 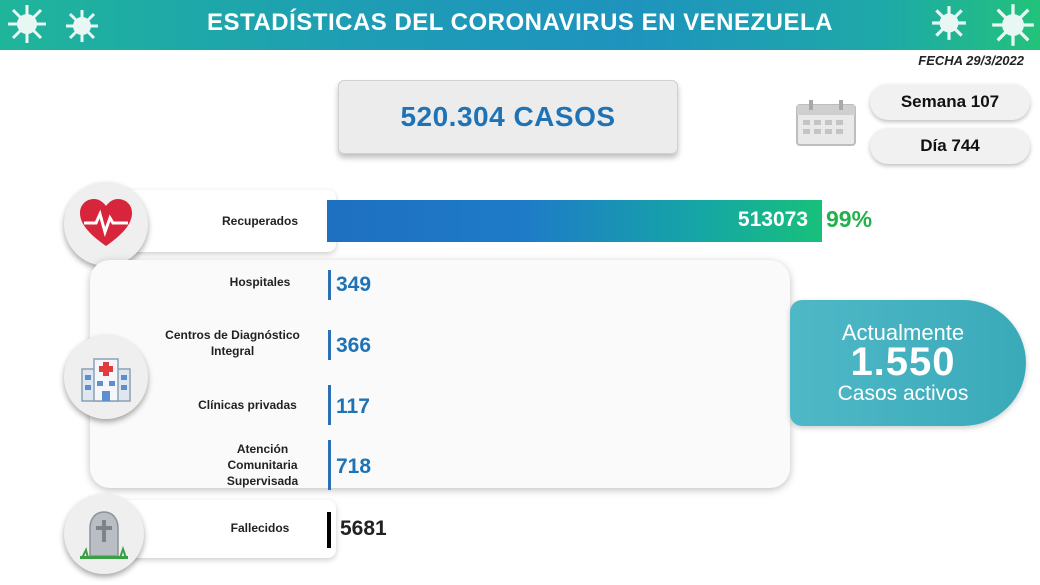 What do you see at coordinates (354, 345) in the screenshot?
I see `cdi-value: 366` at bounding box center [354, 345].